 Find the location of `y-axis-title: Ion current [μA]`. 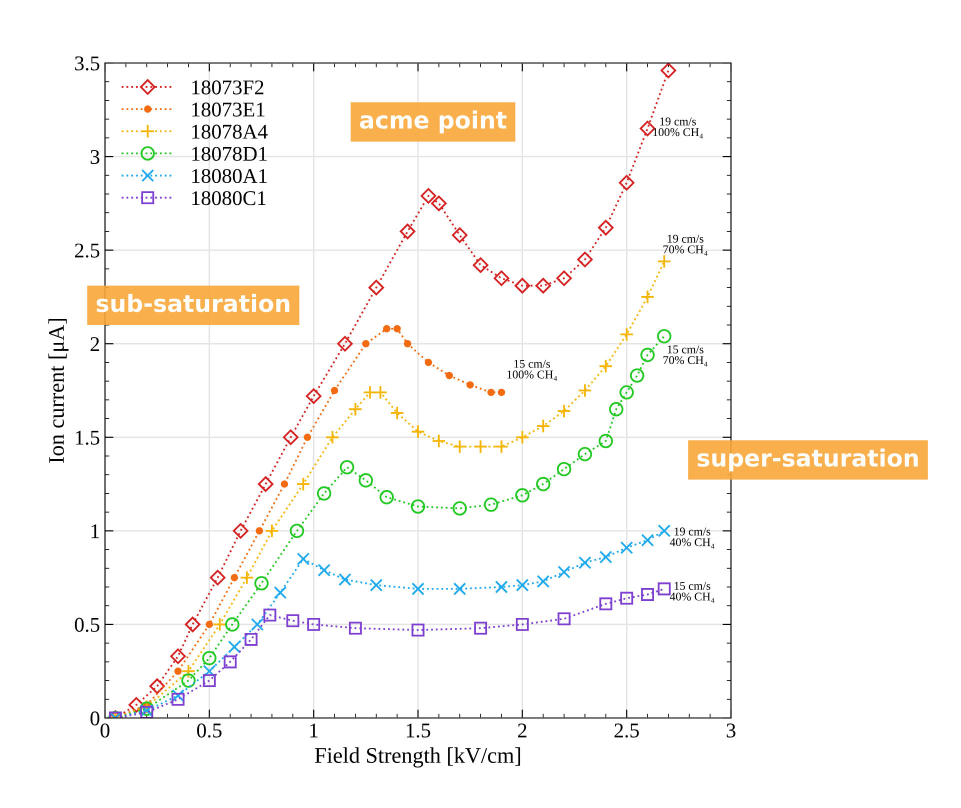

y-axis-title: Ion current [μA] is located at coordinates (58, 390).